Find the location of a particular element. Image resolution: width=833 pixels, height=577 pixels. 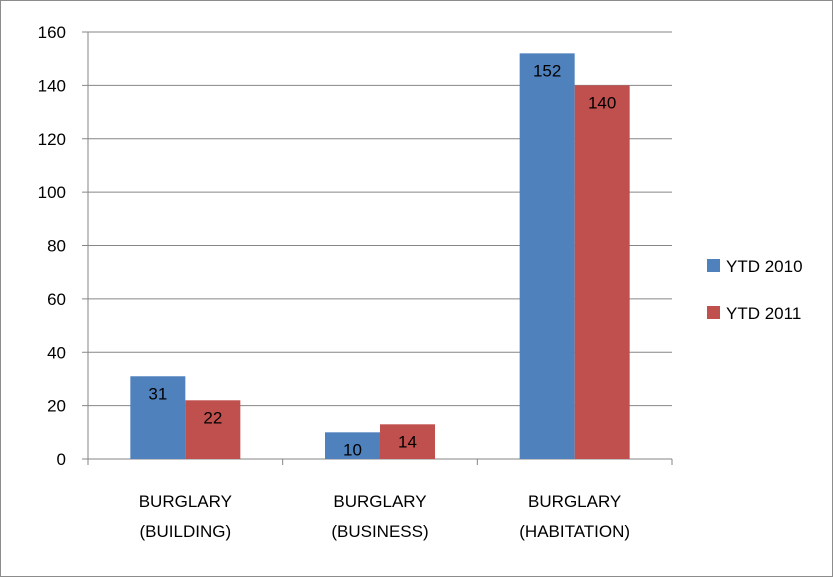

data-label: 14 is located at coordinates (407, 441).